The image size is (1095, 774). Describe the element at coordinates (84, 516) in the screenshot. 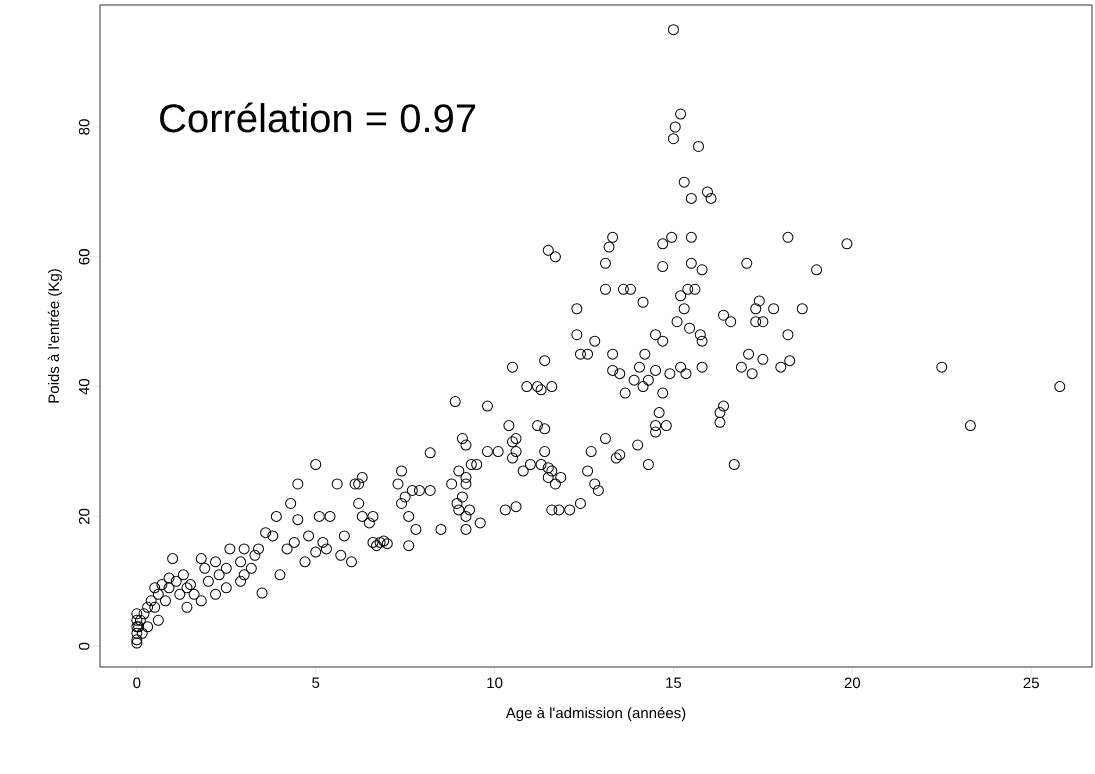

I see `y-tick-label: 20` at that location.